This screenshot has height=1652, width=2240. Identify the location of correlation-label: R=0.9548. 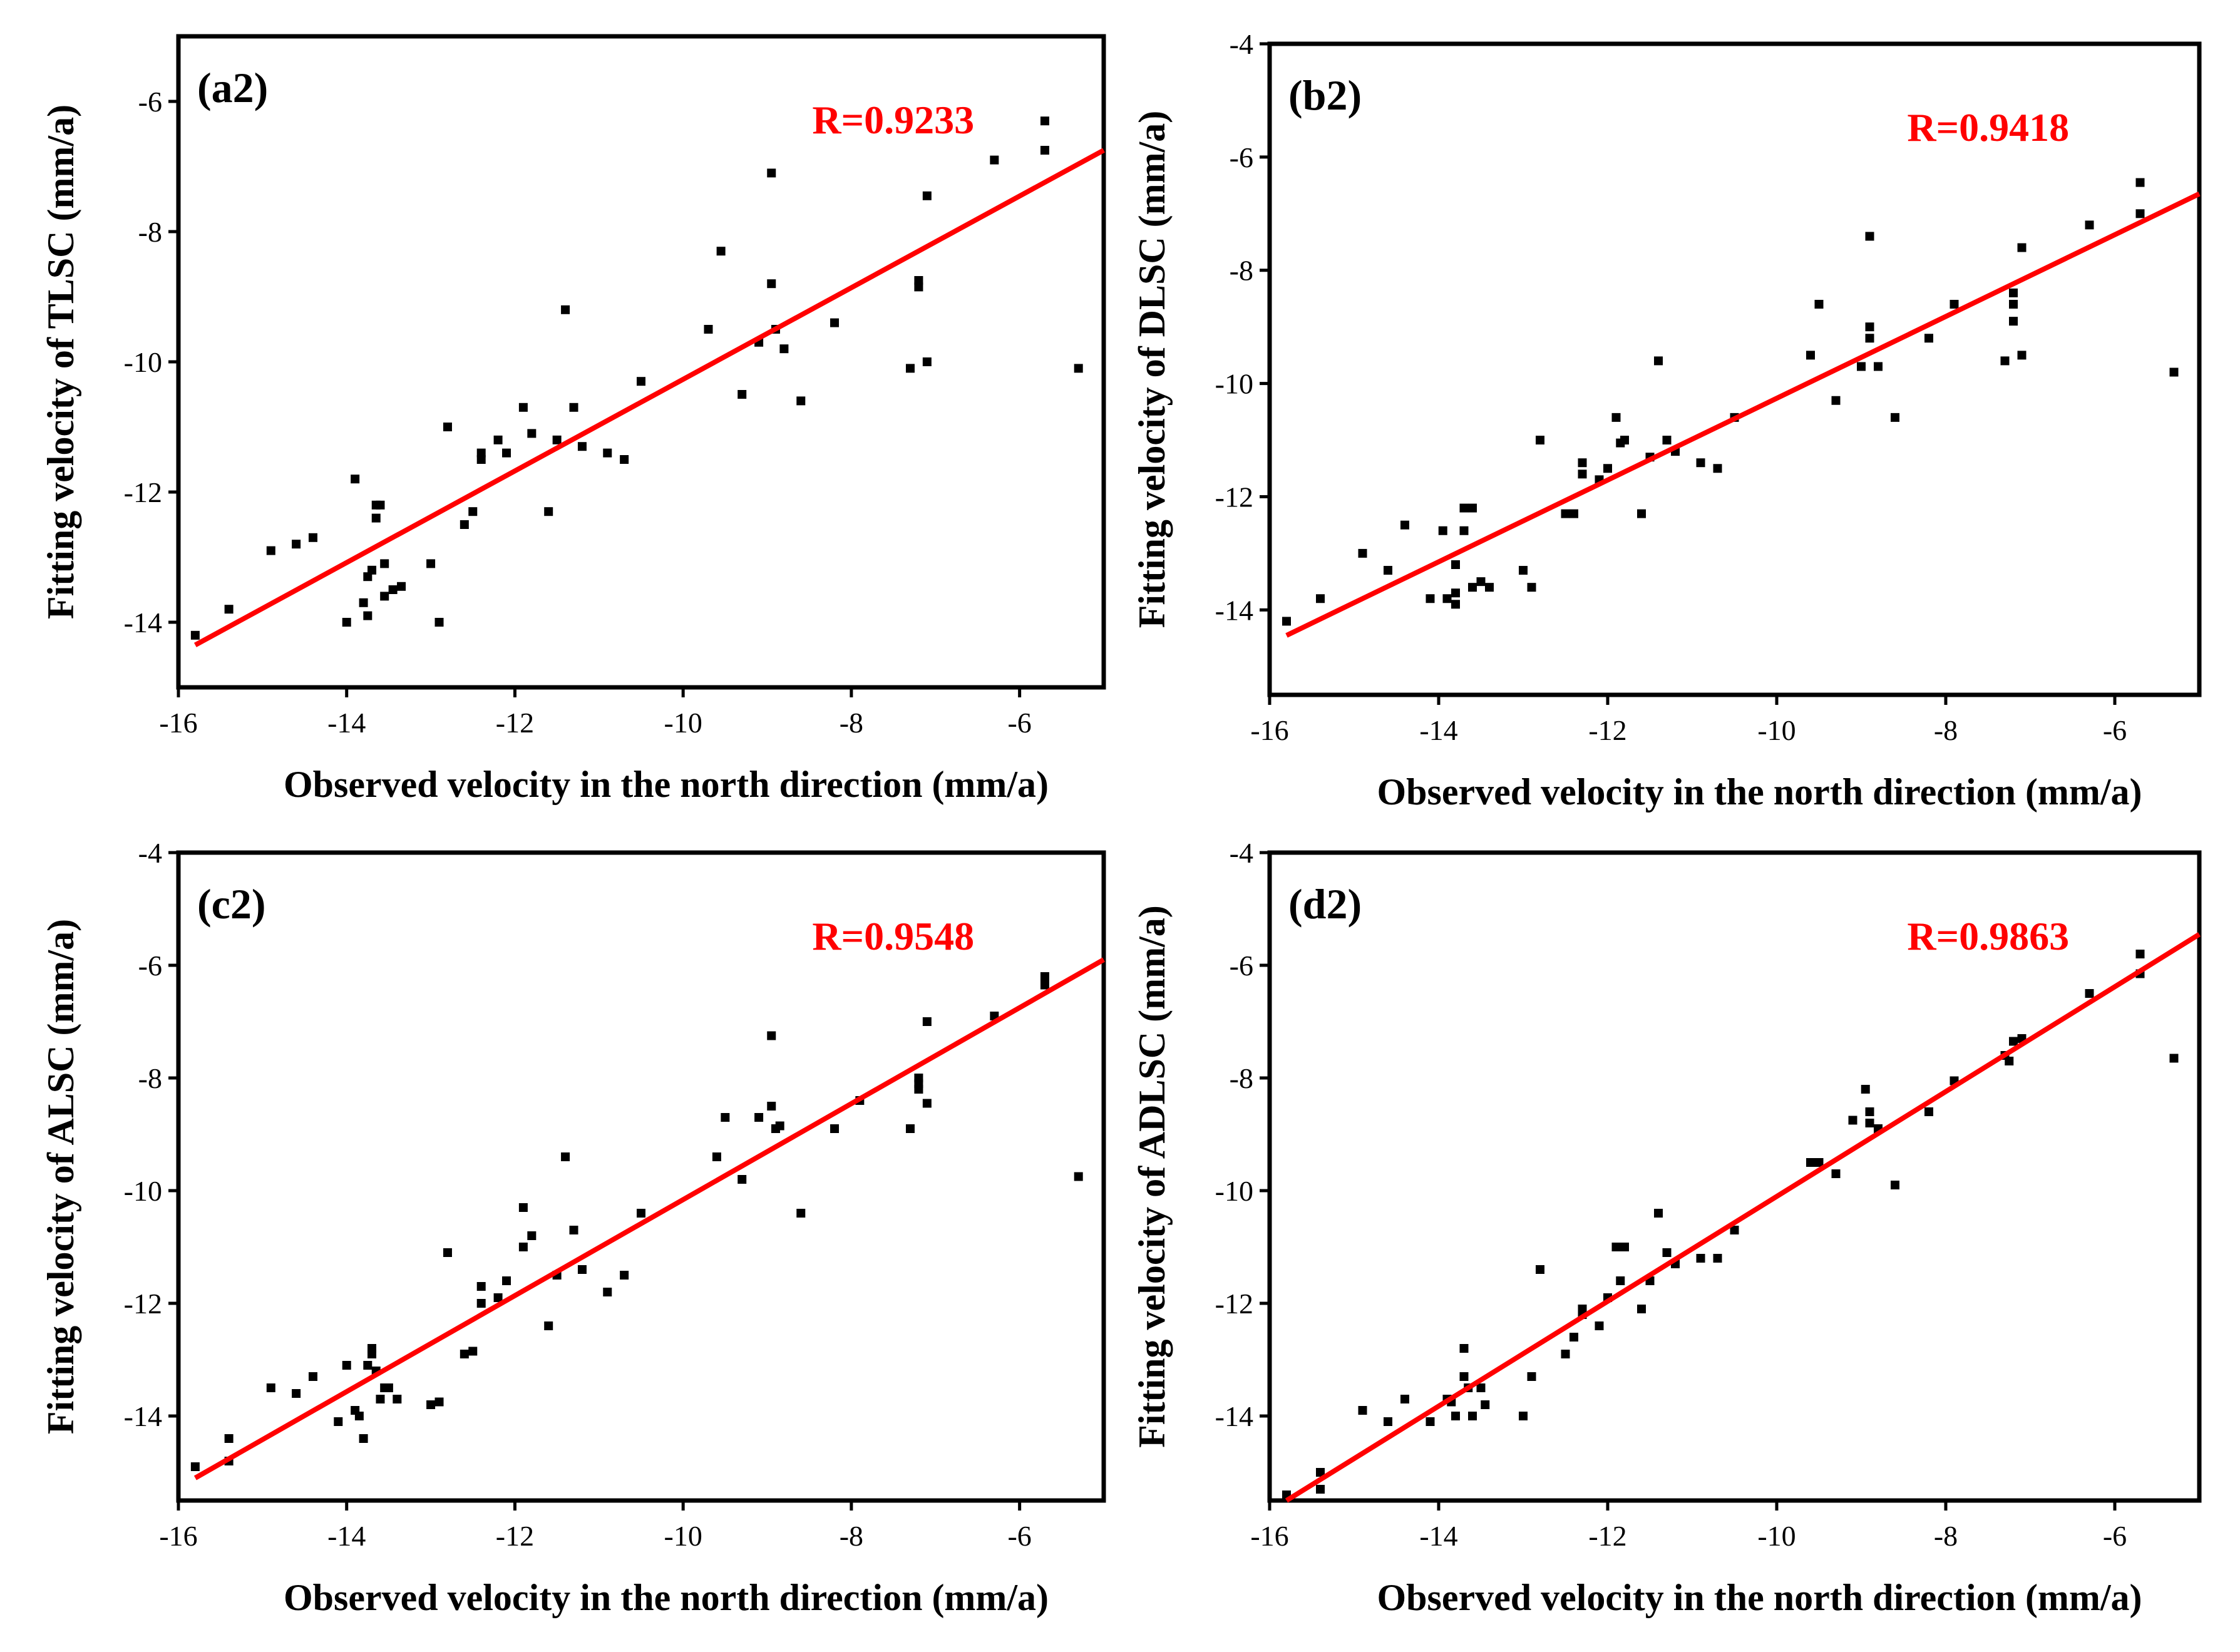
(893, 936).